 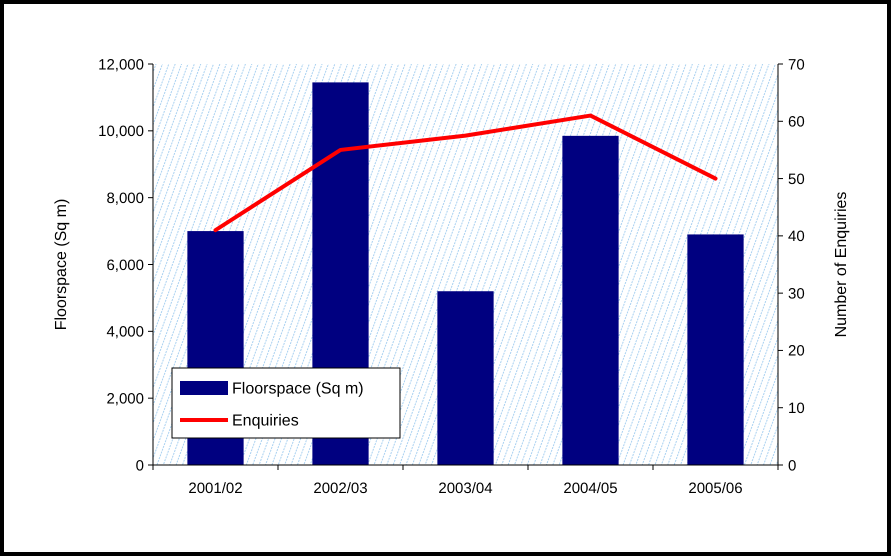 What do you see at coordinates (796, 179) in the screenshot?
I see `y2-tick-label: 50` at bounding box center [796, 179].